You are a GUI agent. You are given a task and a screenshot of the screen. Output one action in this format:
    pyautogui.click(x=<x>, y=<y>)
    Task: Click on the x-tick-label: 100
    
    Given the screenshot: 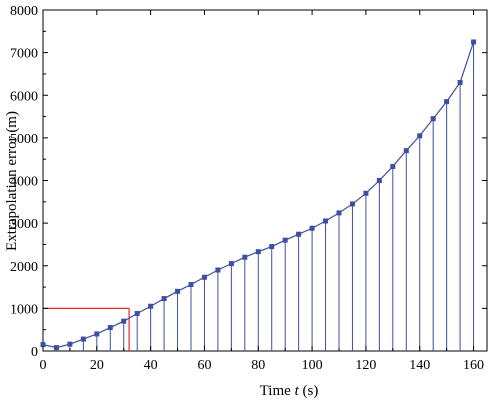 What is the action you would take?
    pyautogui.click(x=312, y=365)
    